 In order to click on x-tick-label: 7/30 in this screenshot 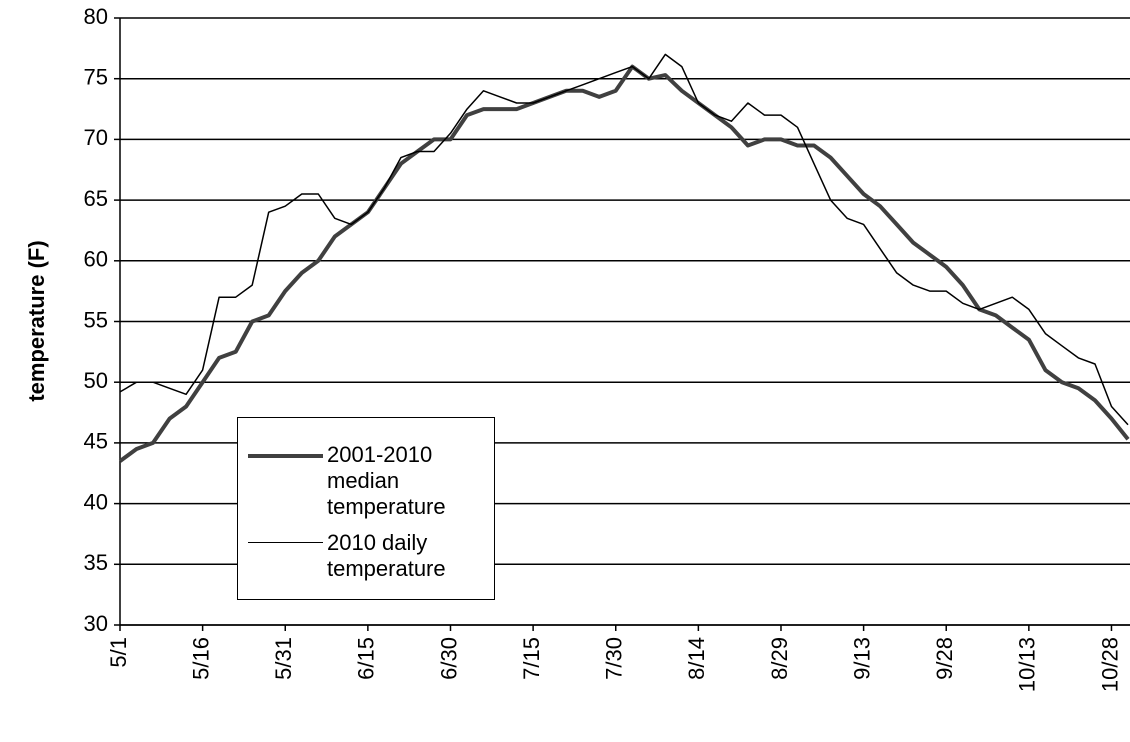, I will do `click(614, 658)`.